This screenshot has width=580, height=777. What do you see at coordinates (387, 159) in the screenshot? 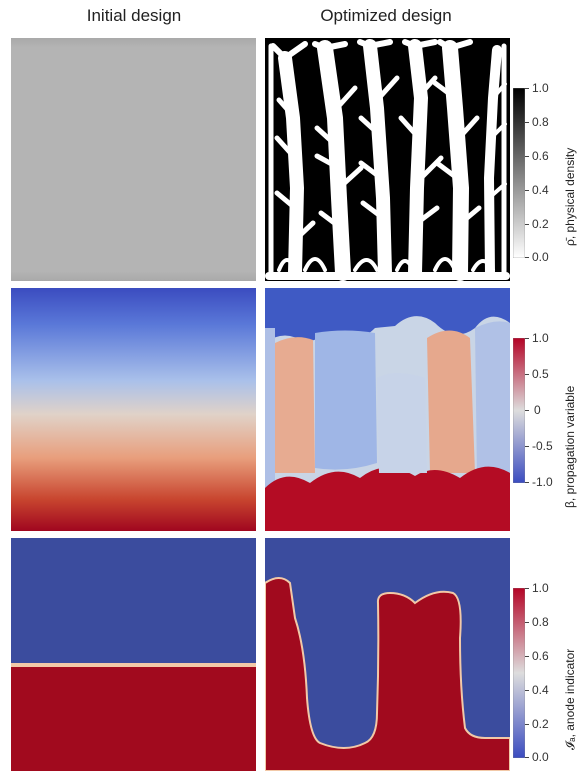
I see `density-optimized-panel` at bounding box center [387, 159].